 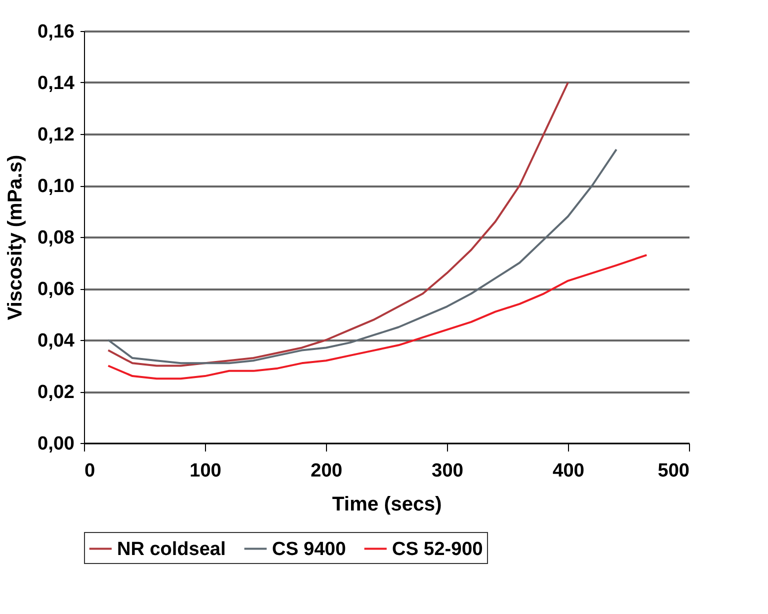 I want to click on y-tick-label: 0,00, so click(x=56, y=444).